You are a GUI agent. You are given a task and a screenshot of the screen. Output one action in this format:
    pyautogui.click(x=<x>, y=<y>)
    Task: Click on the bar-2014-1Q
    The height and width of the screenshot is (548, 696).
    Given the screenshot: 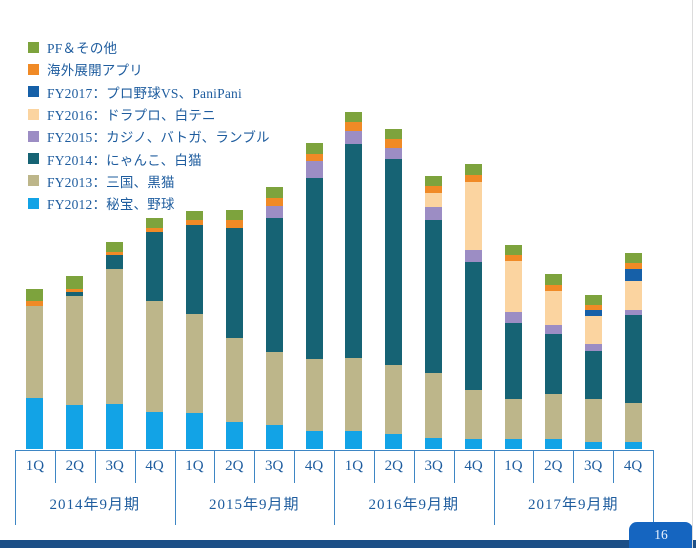 What is the action you would take?
    pyautogui.click(x=35, y=369)
    